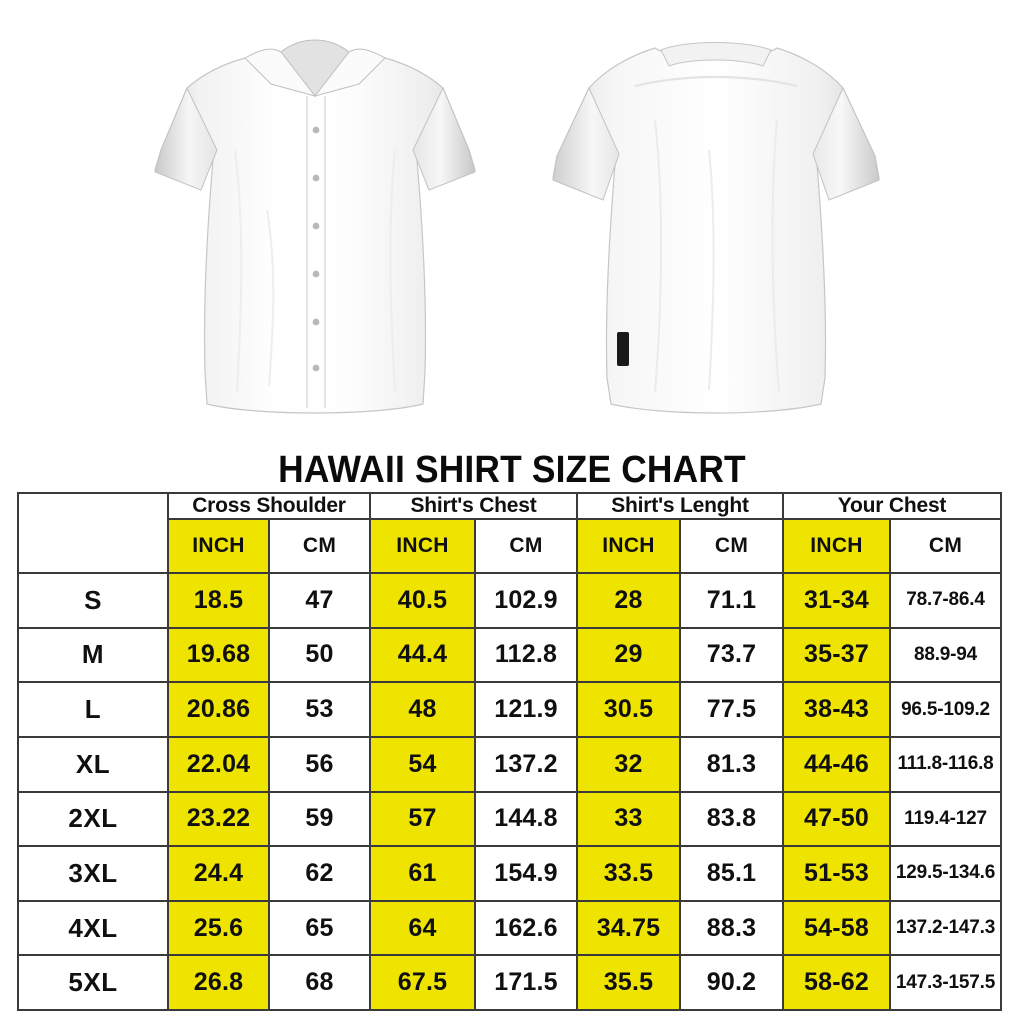  What do you see at coordinates (892, 506) in the screenshot?
I see `group-header-your-chest: Your Chest` at bounding box center [892, 506].